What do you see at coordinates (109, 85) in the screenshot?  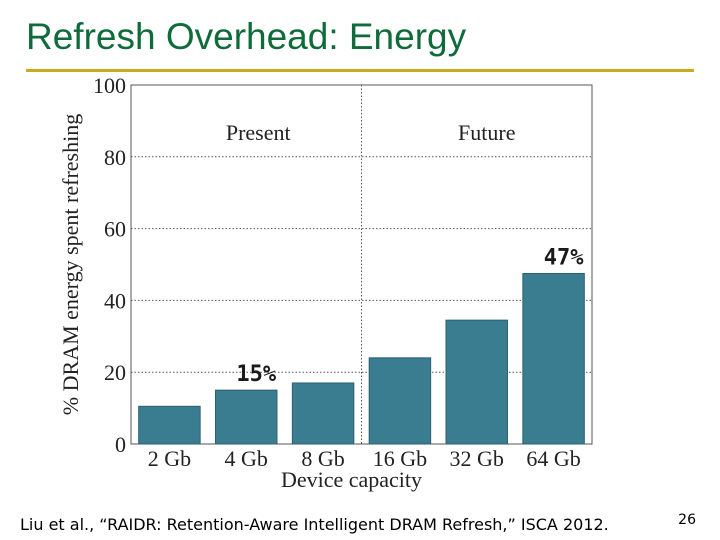 I see `y-tick-label: 100` at bounding box center [109, 85].